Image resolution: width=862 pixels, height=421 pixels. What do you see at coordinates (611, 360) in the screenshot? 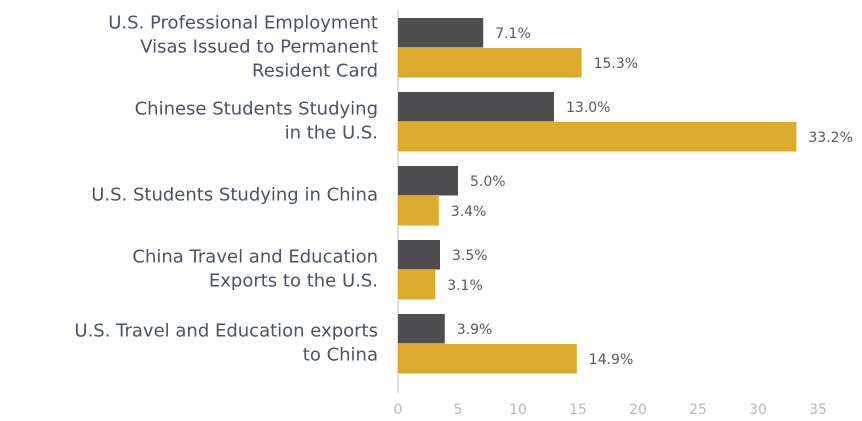
I see `value-label: 14.9%` at bounding box center [611, 360].